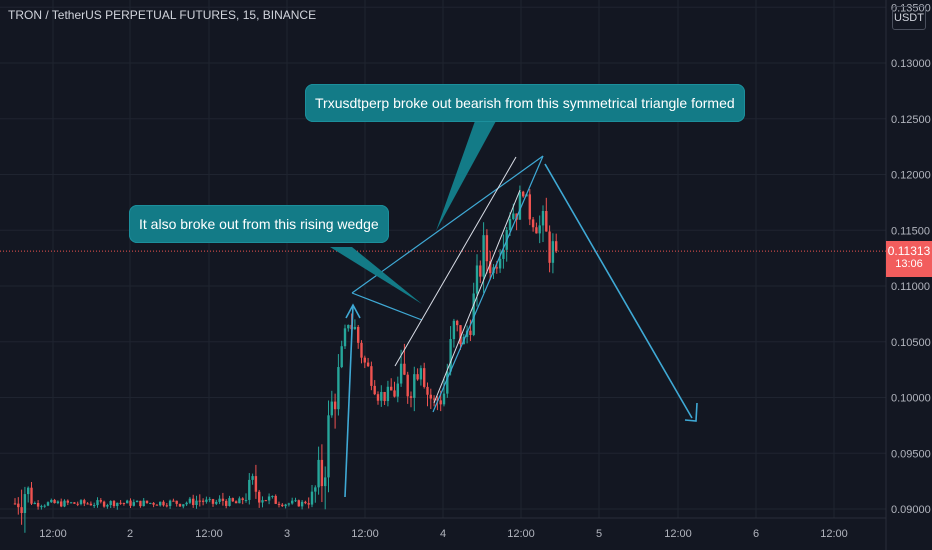 This screenshot has height=550, width=932. Describe the element at coordinates (909, 264) in the screenshot. I see `bar-countdown: 13:06` at that location.